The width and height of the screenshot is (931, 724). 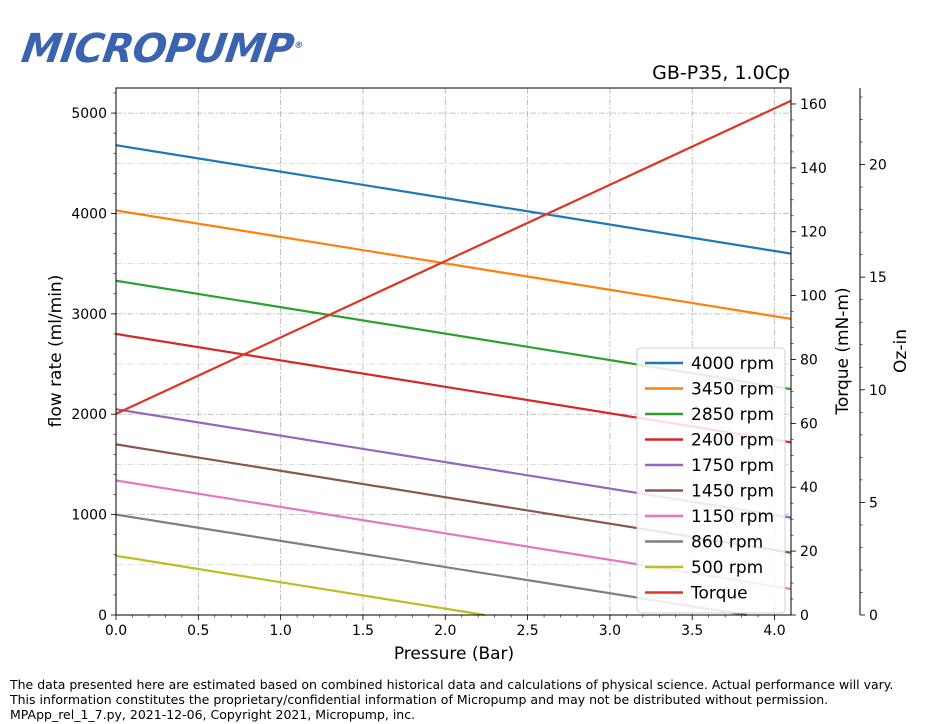 What do you see at coordinates (873, 616) in the screenshot?
I see `y3-tick-label: 0` at bounding box center [873, 616].